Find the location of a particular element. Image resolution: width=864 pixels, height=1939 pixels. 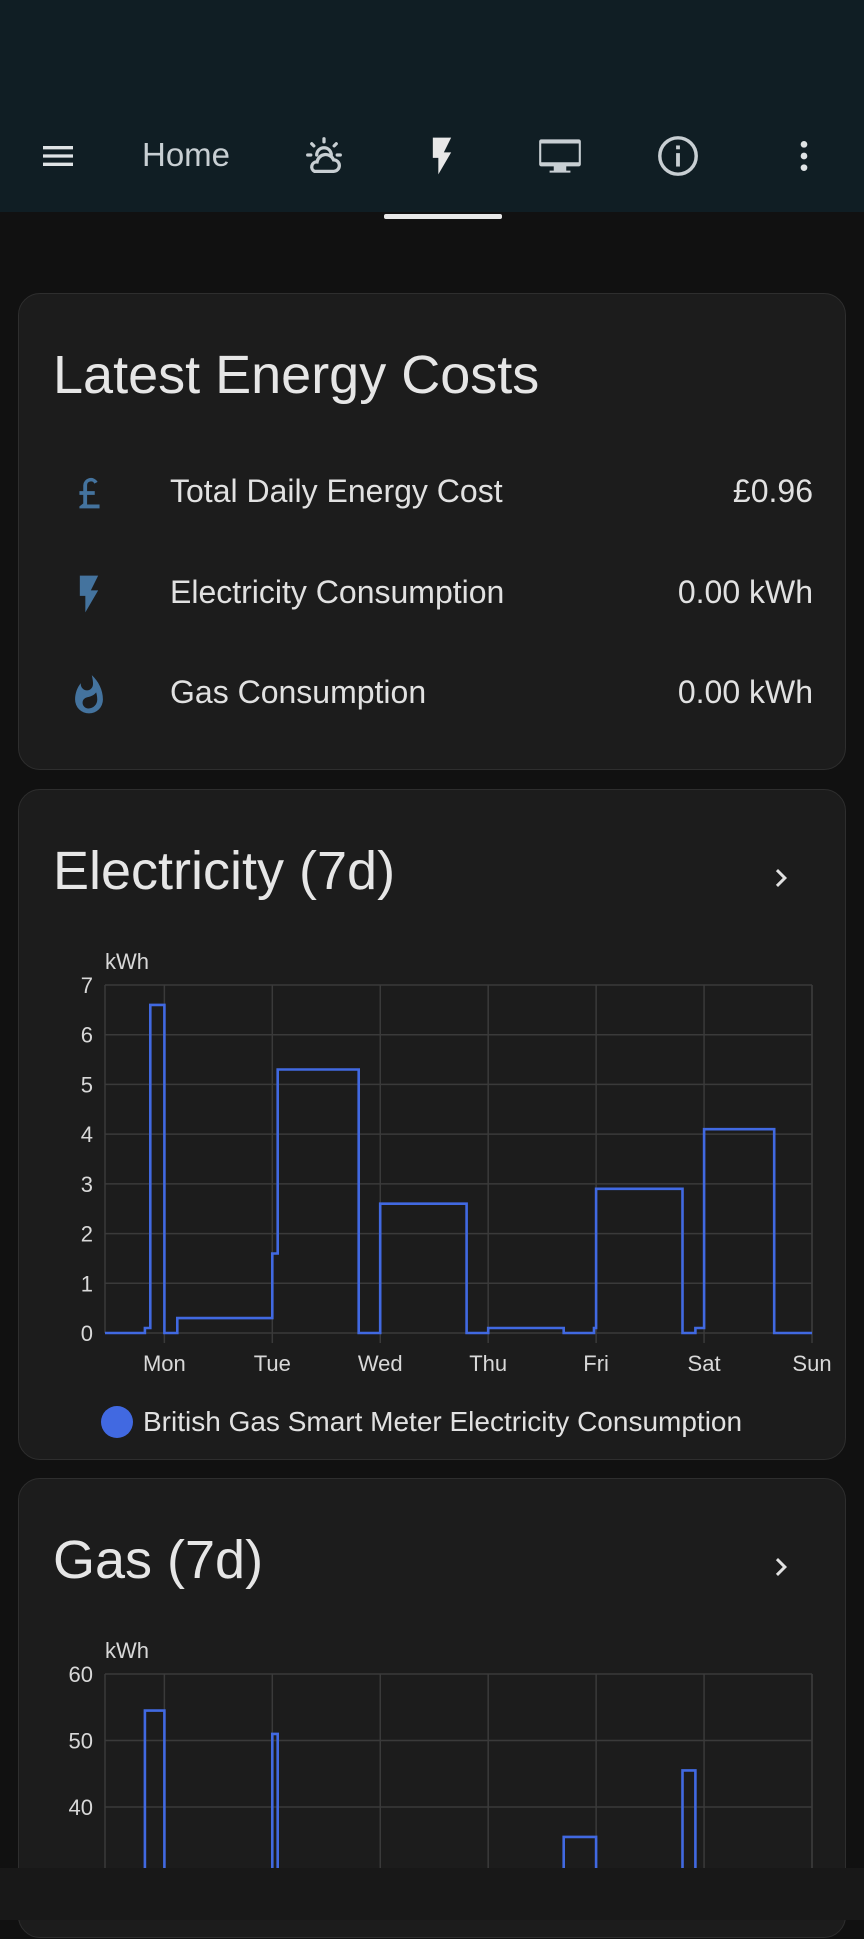

legend-swatch is located at coordinates (117, 1422).